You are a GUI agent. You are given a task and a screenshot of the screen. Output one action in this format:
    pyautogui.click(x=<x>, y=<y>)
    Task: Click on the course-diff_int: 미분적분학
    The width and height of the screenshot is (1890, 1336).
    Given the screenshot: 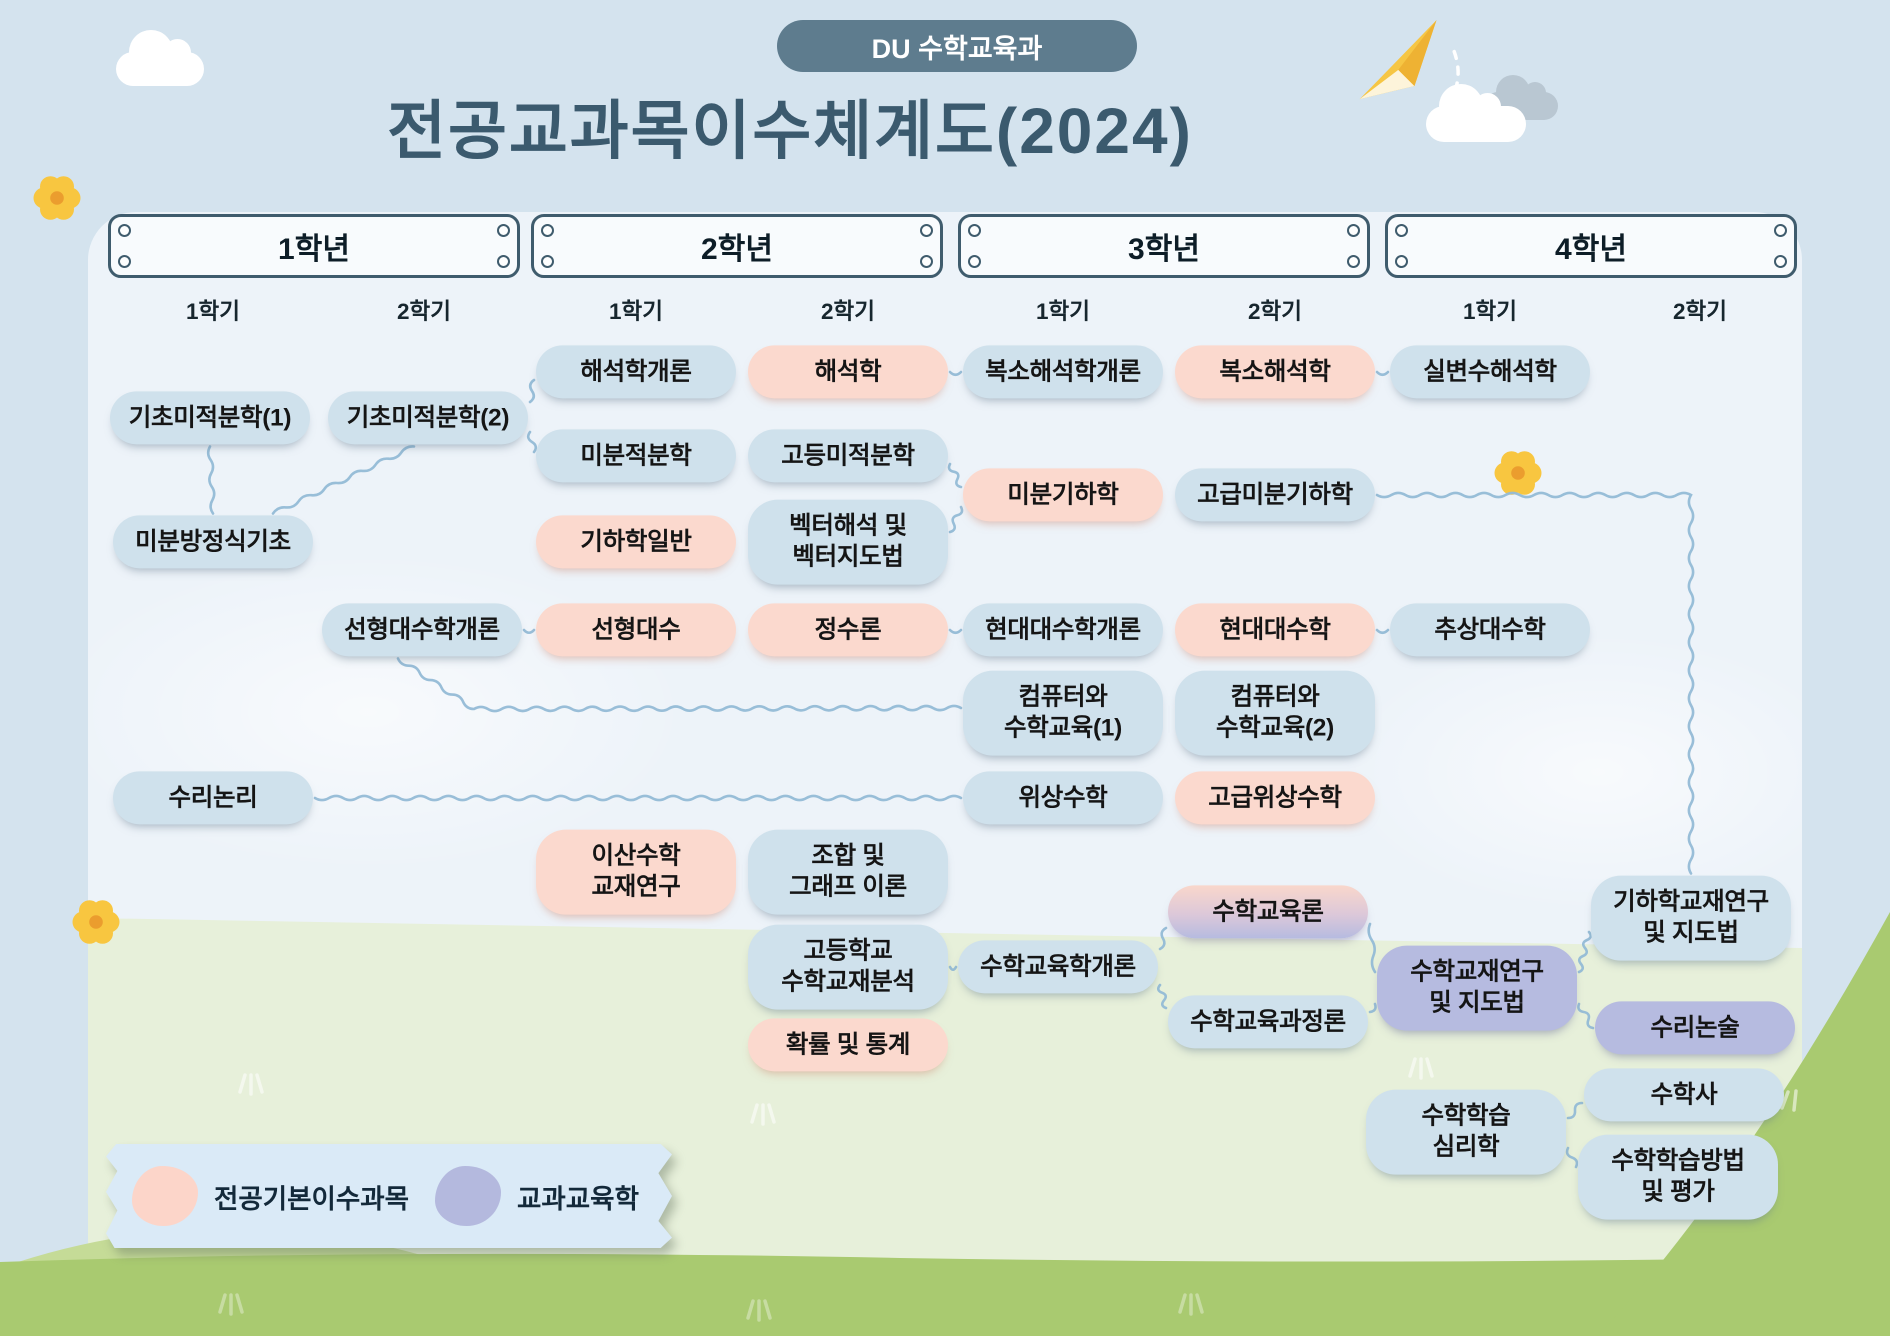 What is the action you would take?
    pyautogui.click(x=636, y=456)
    